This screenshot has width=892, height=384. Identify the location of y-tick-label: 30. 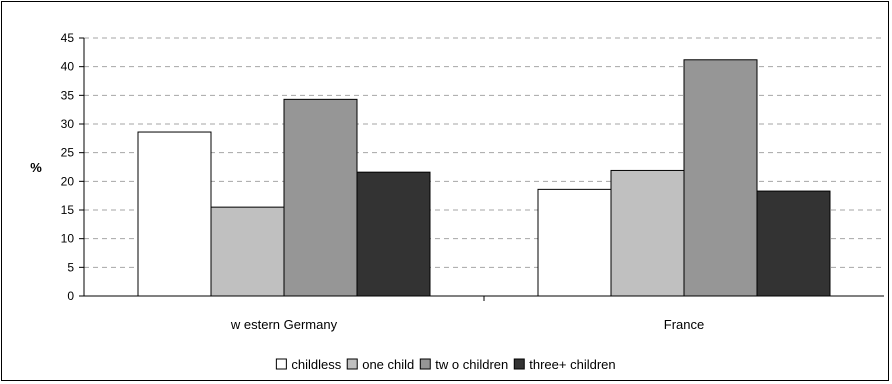
(68, 124).